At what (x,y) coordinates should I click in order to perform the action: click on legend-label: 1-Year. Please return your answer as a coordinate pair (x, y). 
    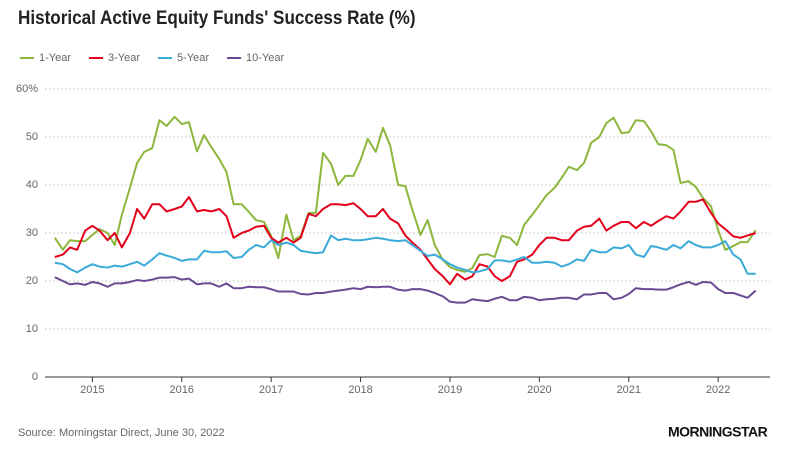
    Looking at the image, I should click on (55, 58).